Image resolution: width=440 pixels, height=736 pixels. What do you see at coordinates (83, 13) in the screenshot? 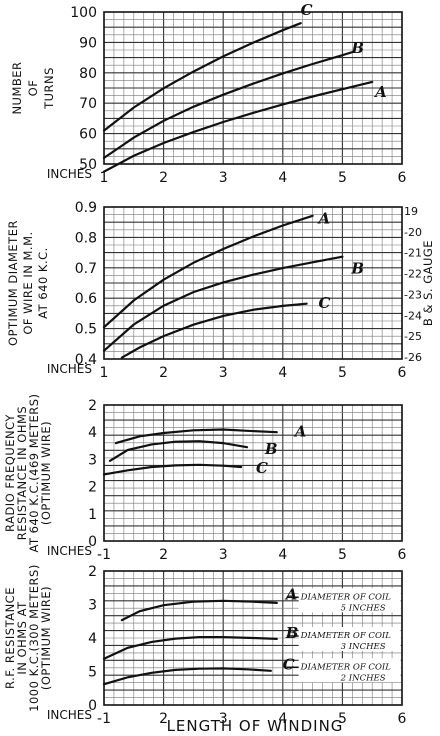
I see `y-tick-label: 100` at bounding box center [83, 13].